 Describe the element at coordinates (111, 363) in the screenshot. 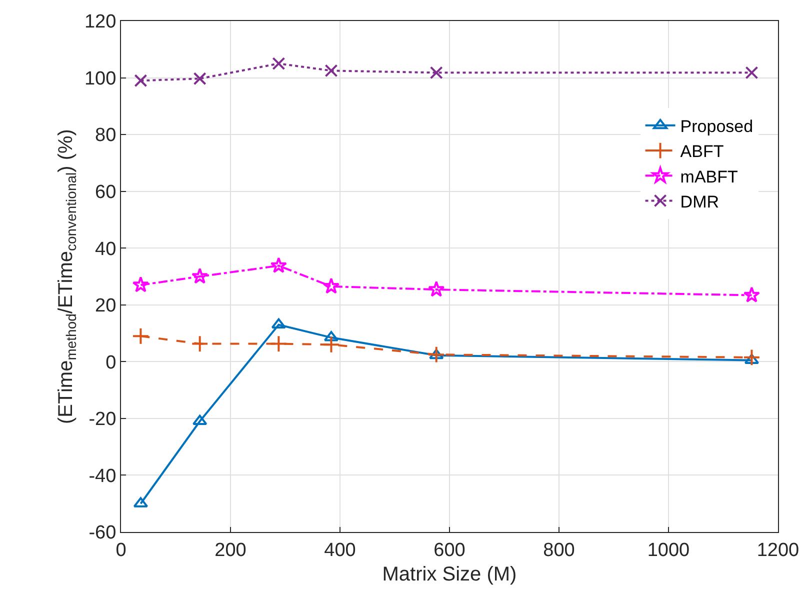

I see `y-tick-label: 0` at that location.